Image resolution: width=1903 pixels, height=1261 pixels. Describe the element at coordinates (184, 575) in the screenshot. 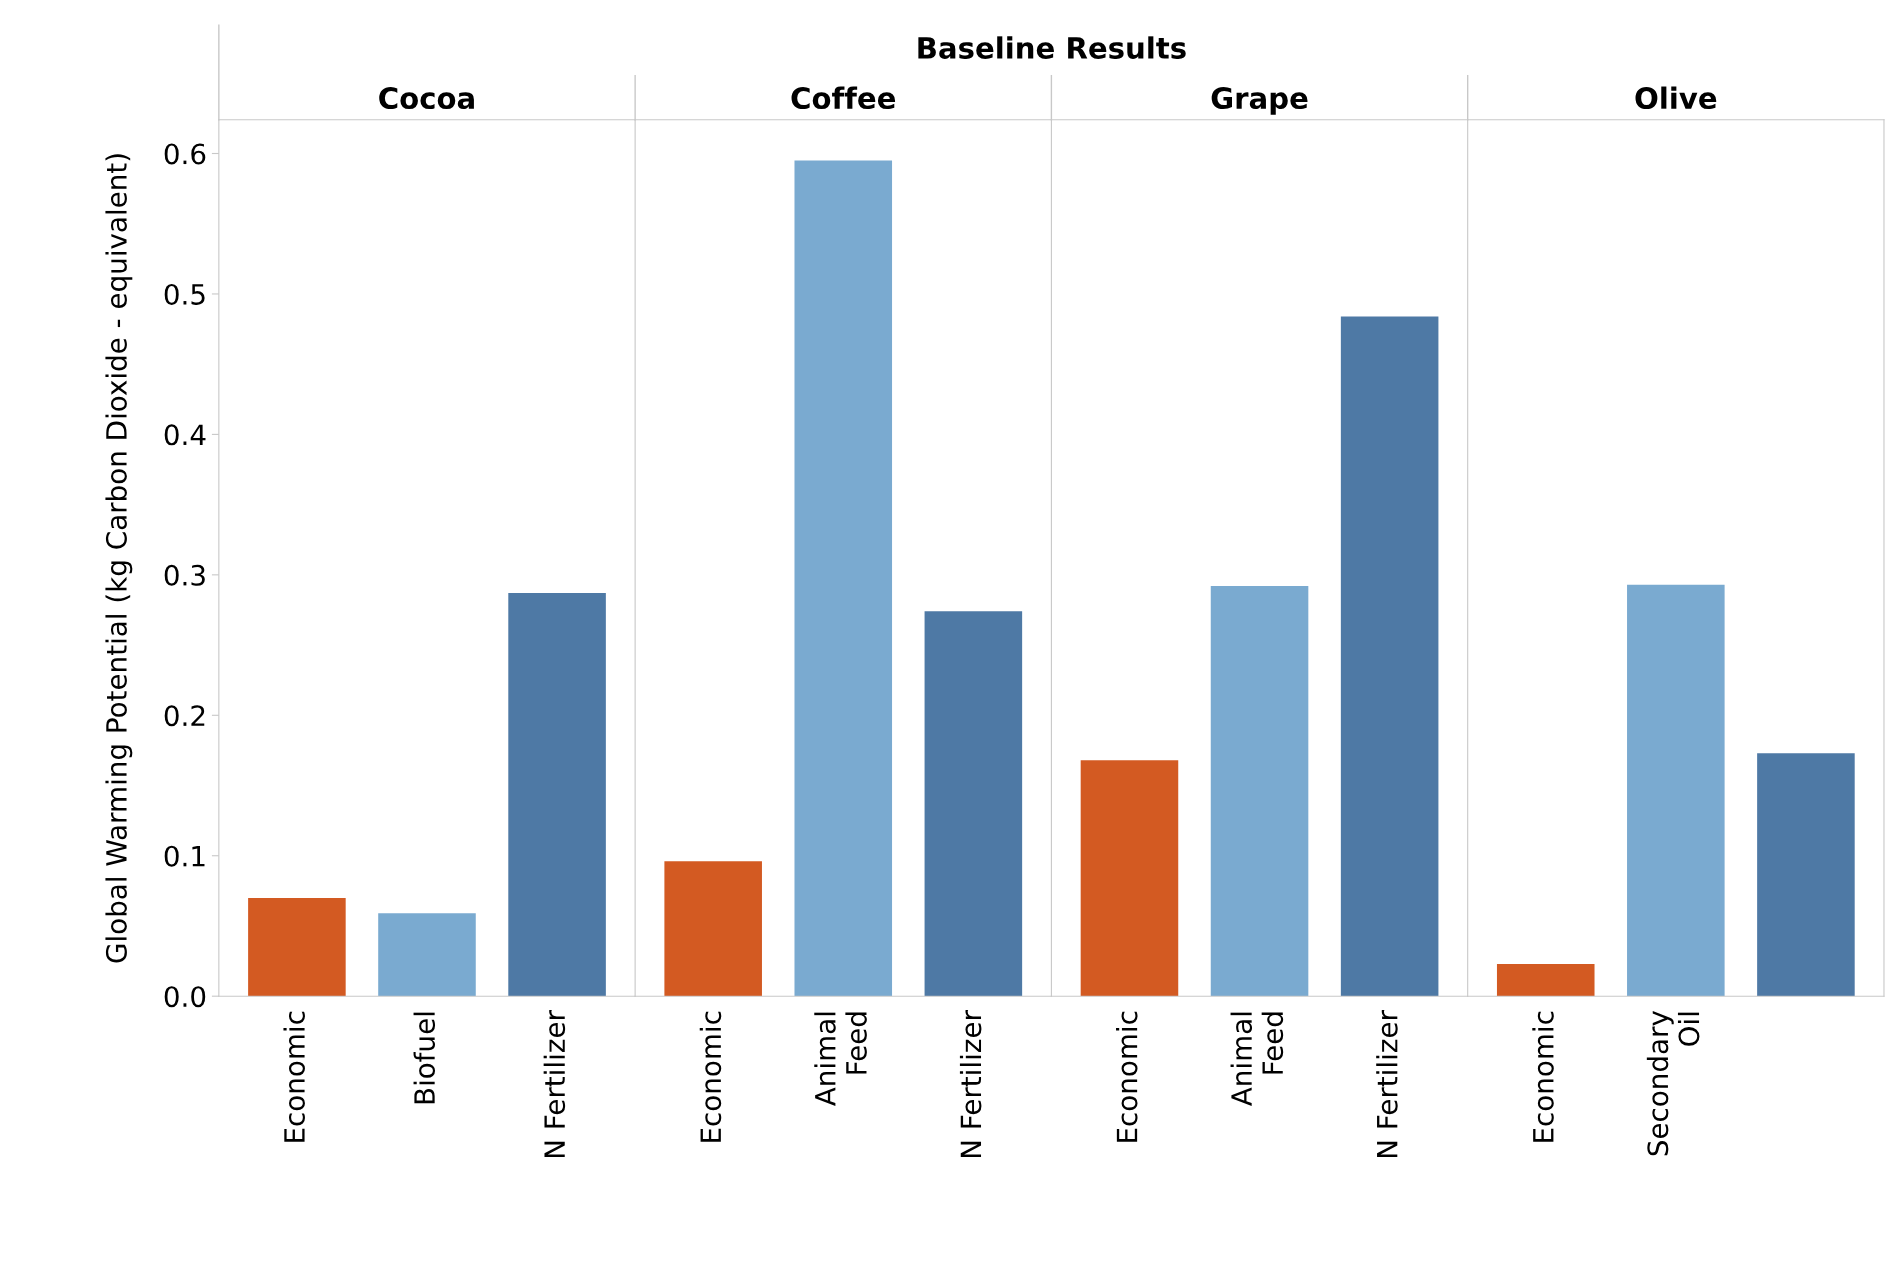

I see `y-tick-label: 0.3` at that location.